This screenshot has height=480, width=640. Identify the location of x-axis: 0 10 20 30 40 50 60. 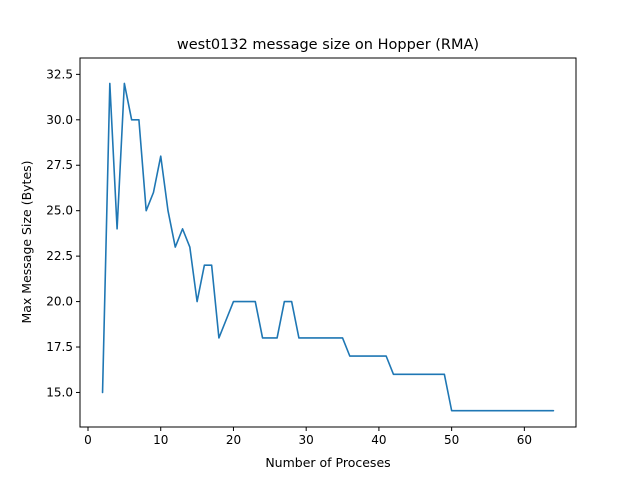
(308, 437).